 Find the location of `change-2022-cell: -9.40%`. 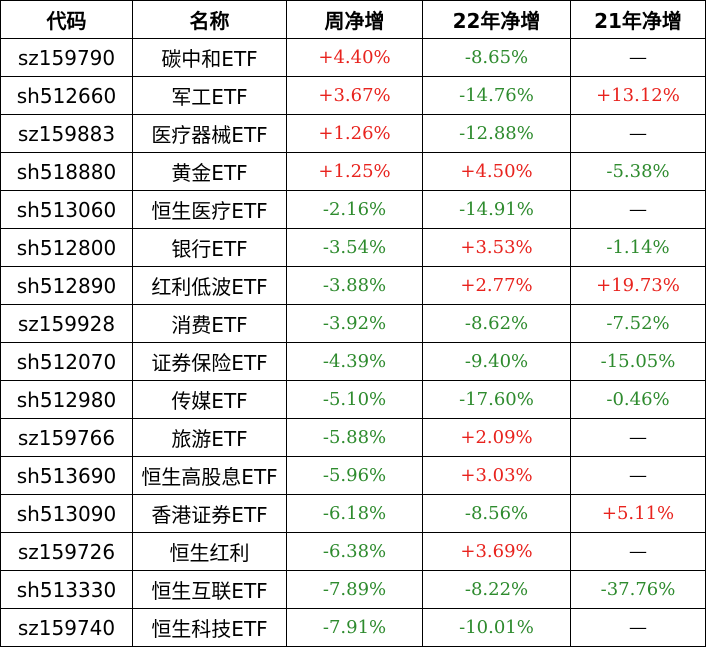

change-2022-cell: -9.40% is located at coordinates (496, 361).